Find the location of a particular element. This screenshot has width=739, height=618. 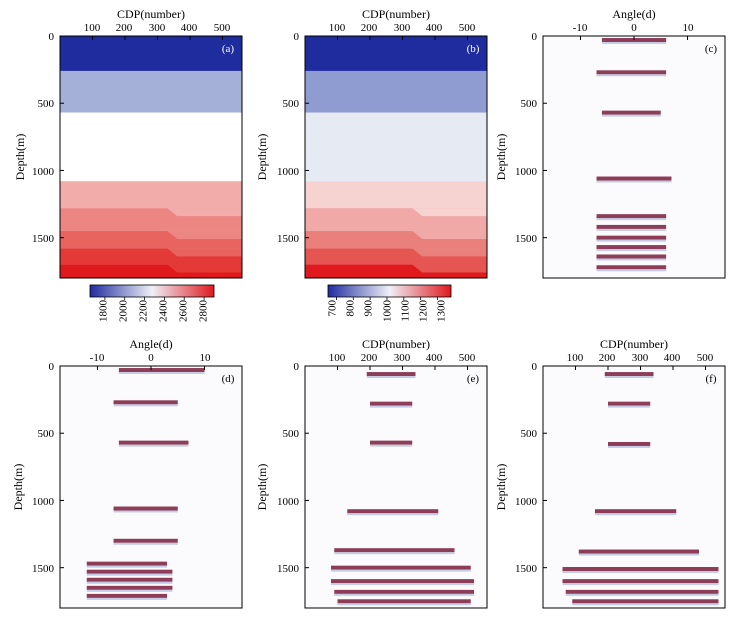

x-tick-label: 0 is located at coordinates (151, 358).